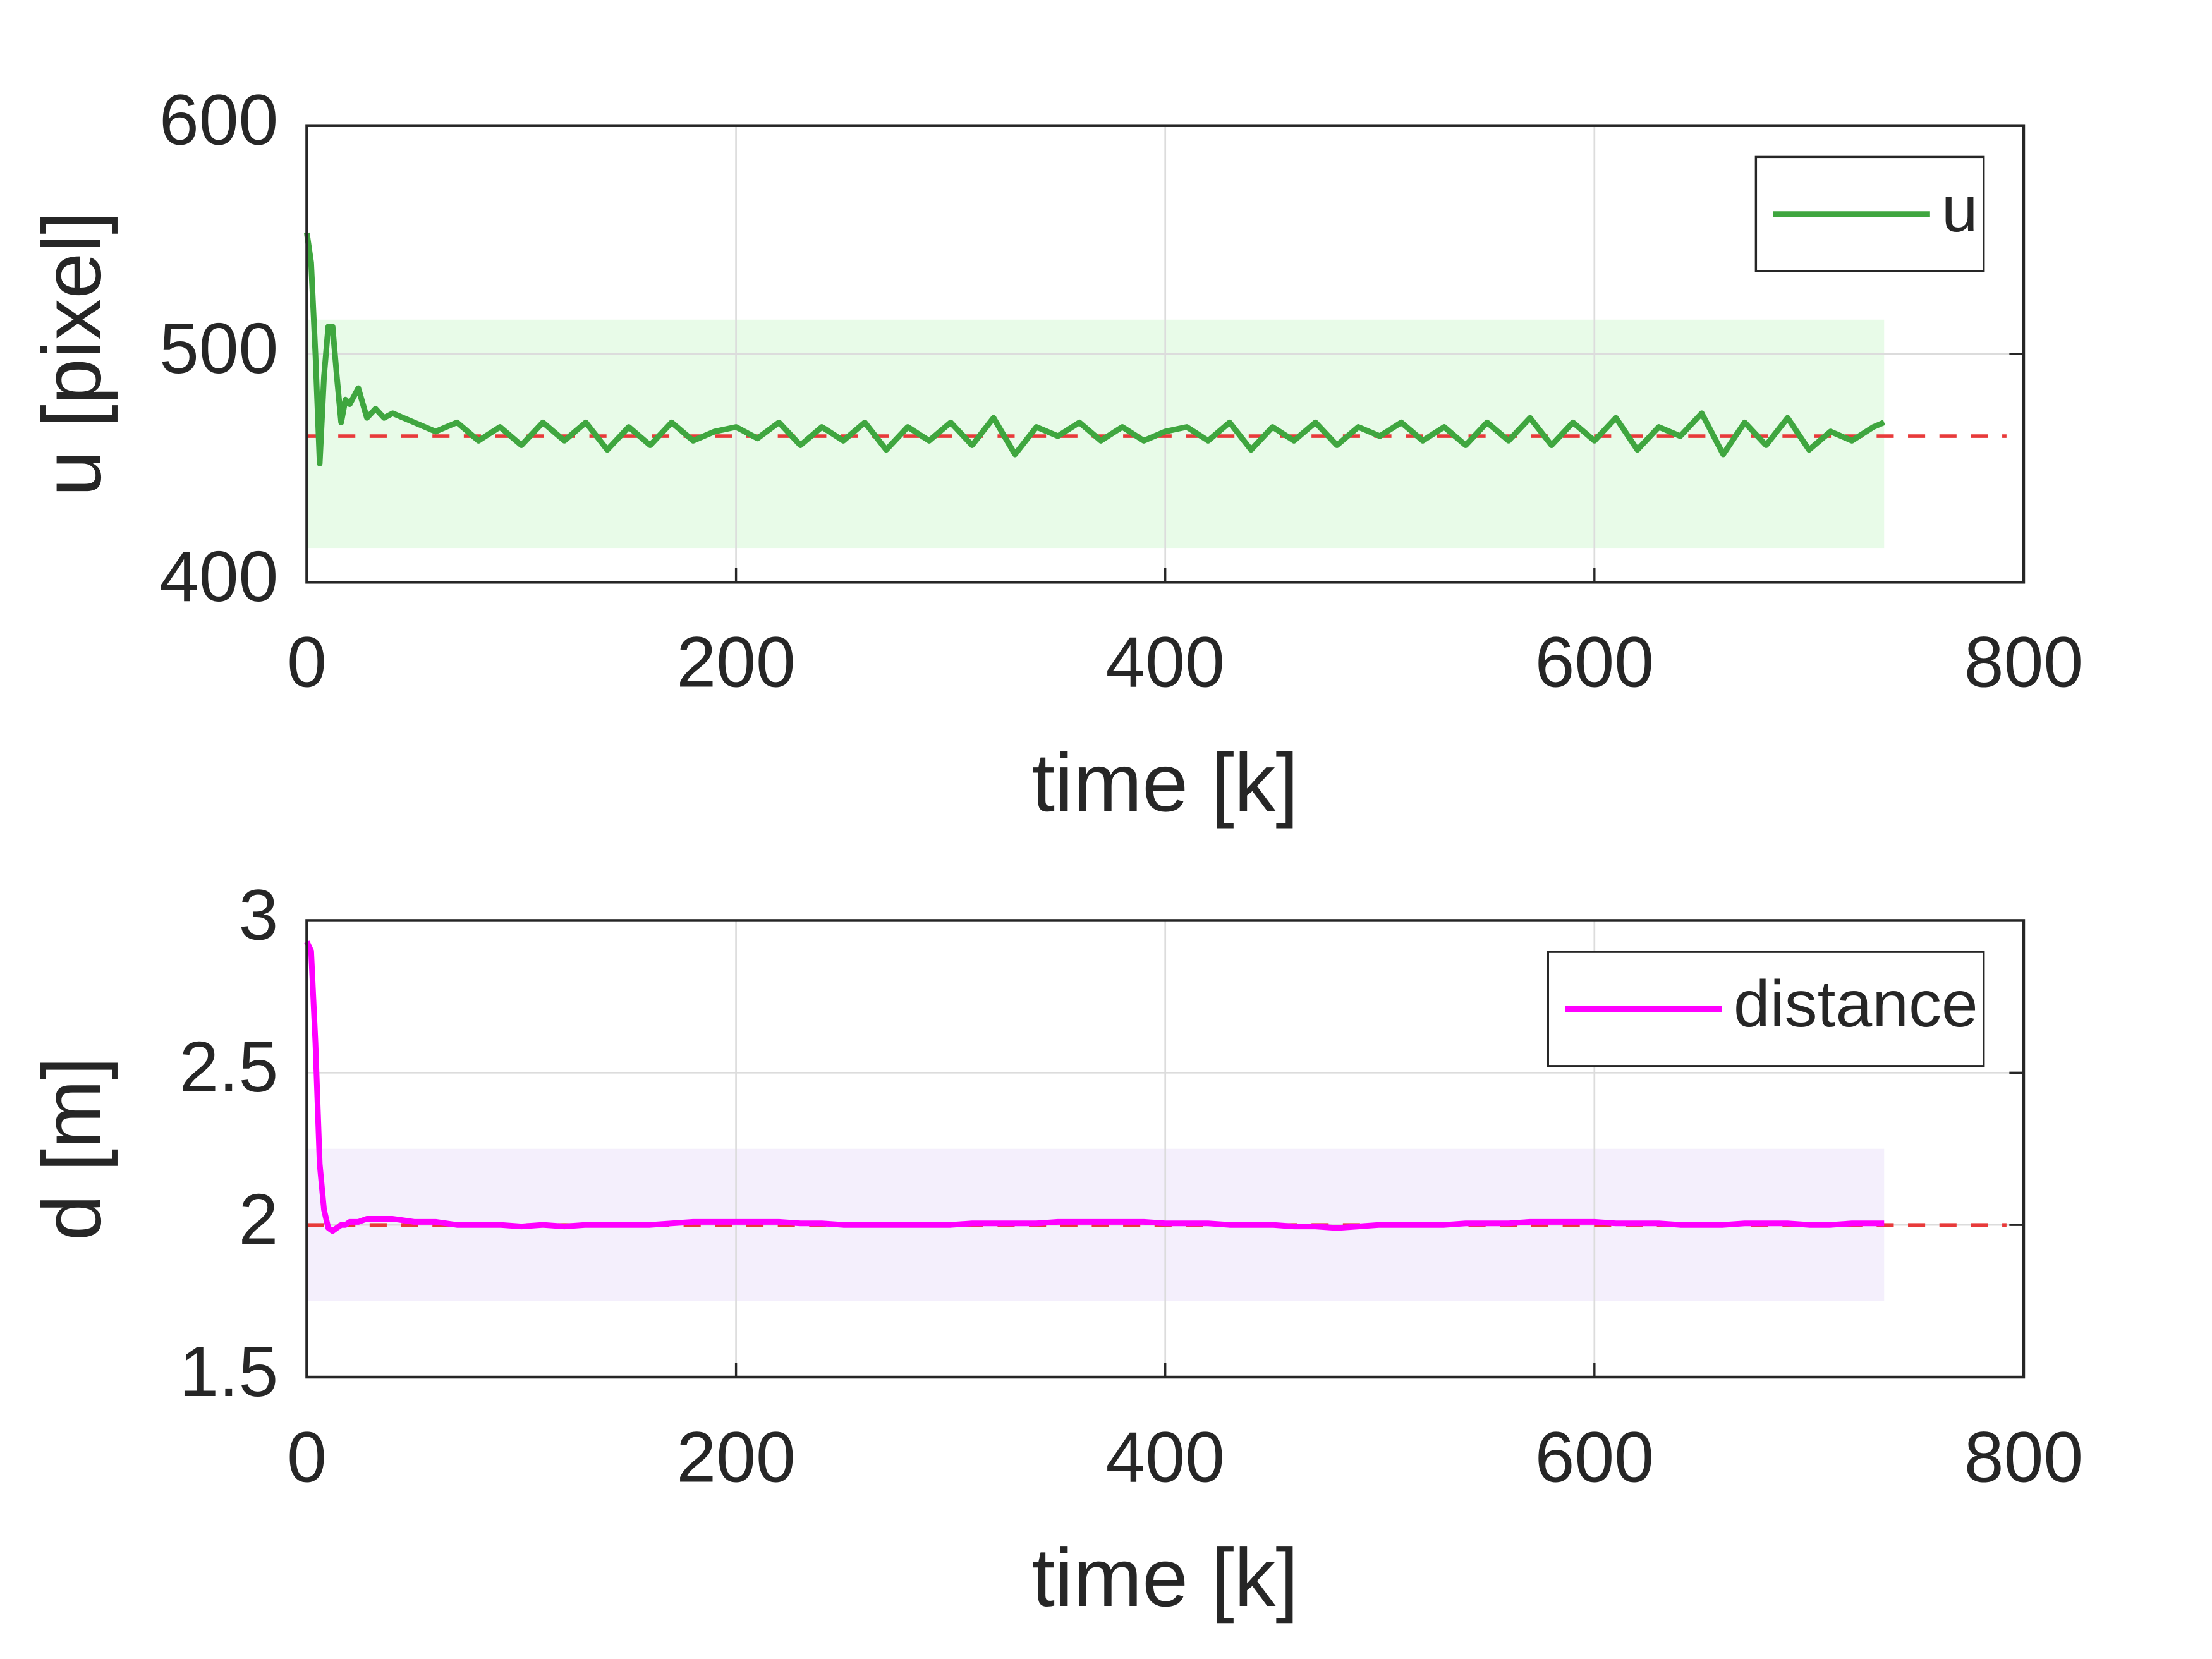  I want to click on y-tick-label: 400, so click(218, 576).